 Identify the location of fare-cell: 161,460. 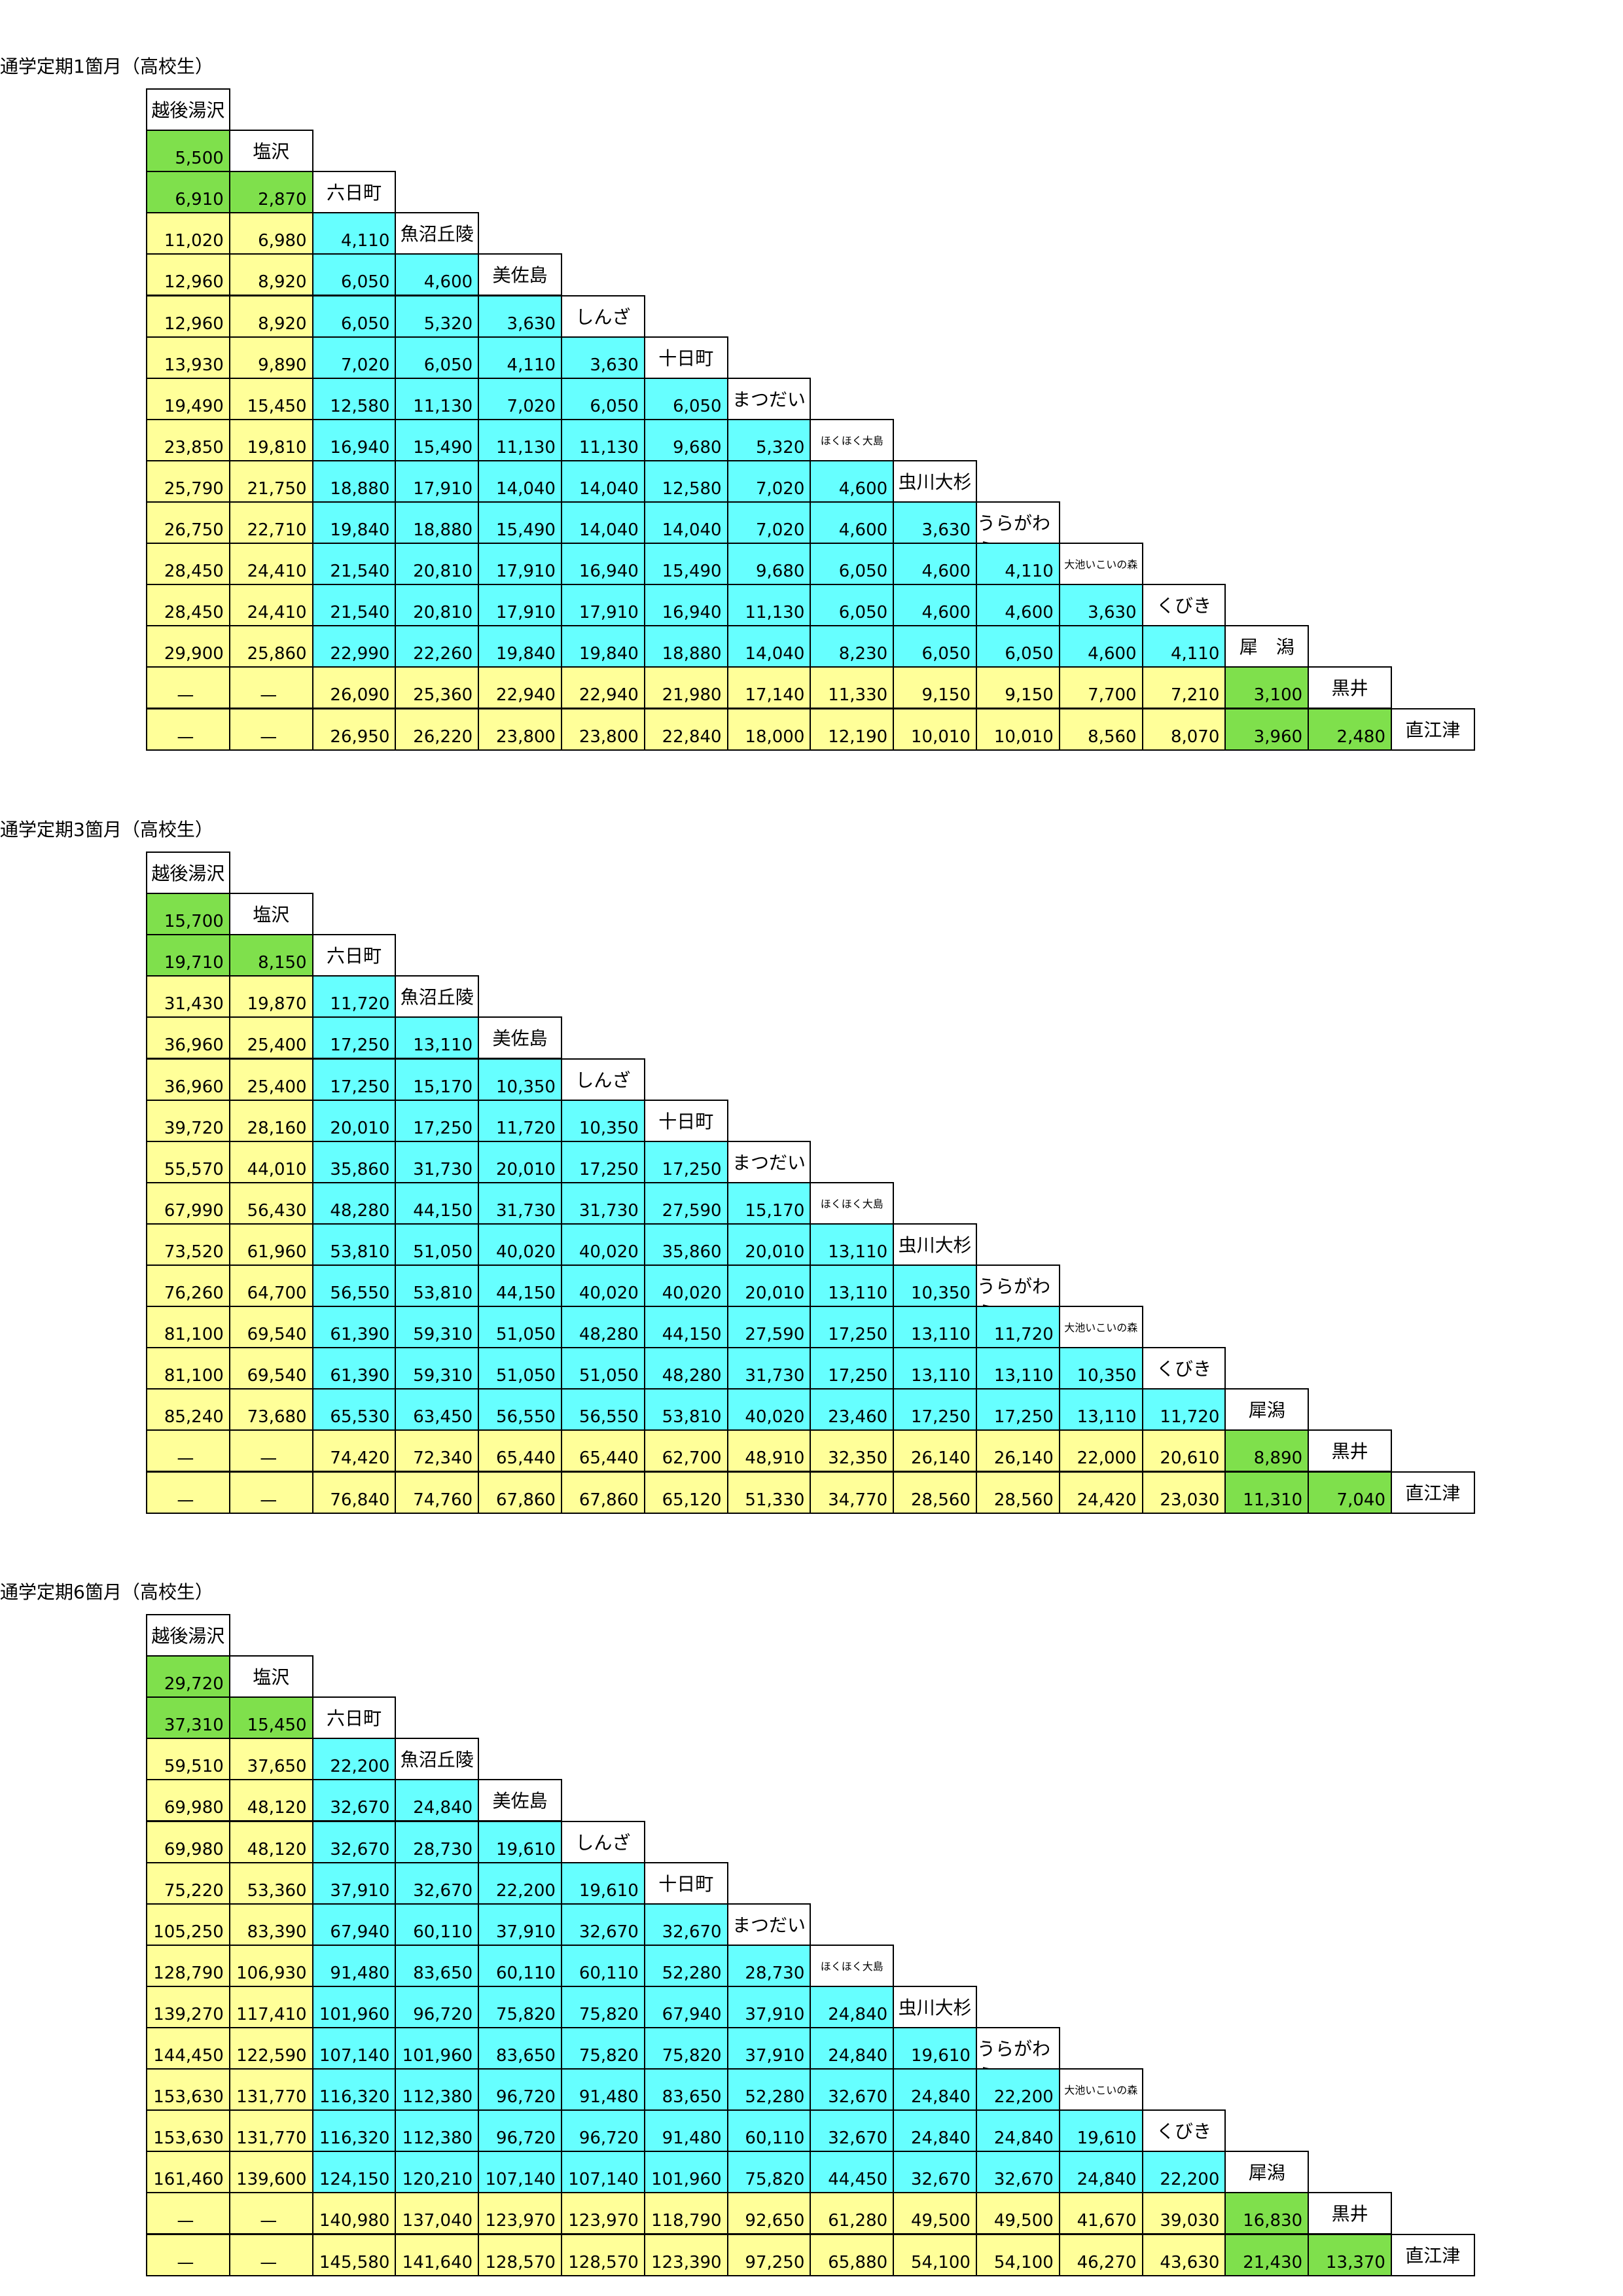
(188, 2172).